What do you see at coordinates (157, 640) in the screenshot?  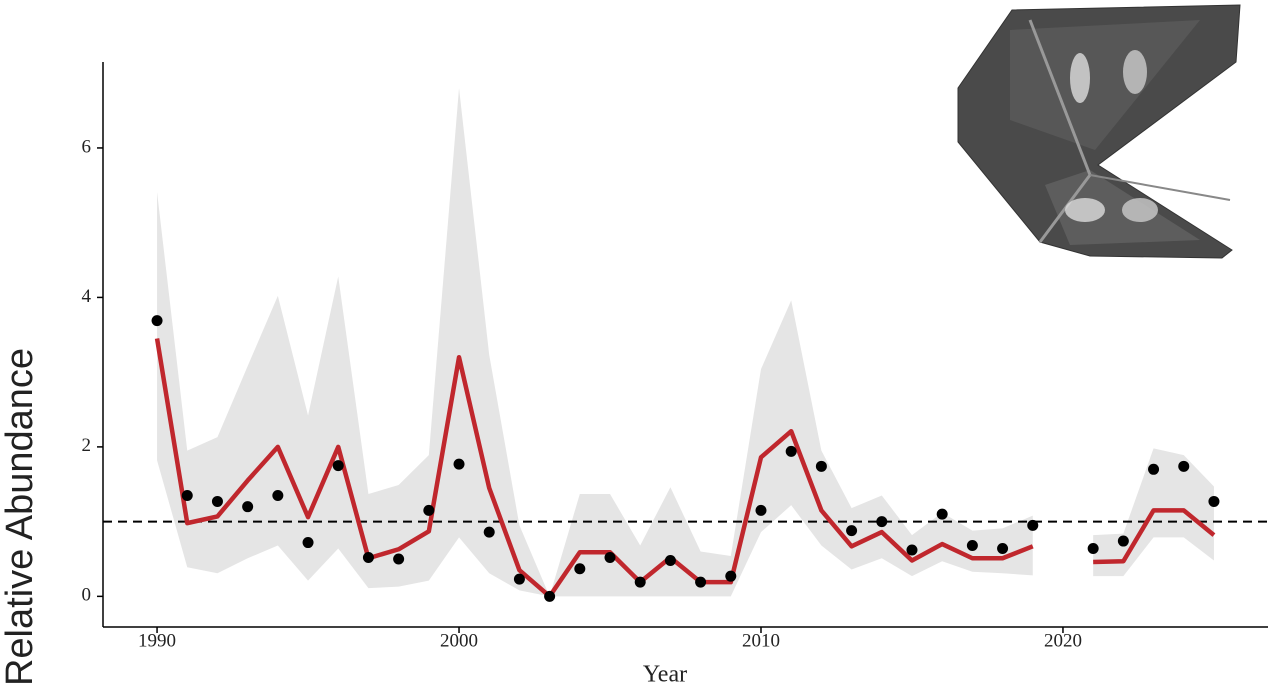 I see `x-tick-label: 1990` at bounding box center [157, 640].